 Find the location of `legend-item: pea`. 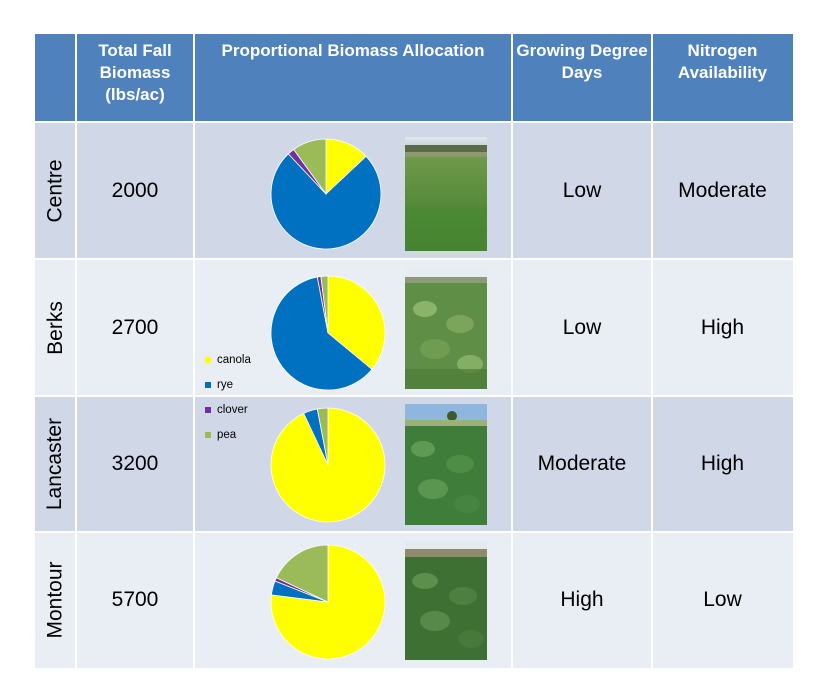

legend-item: pea is located at coordinates (228, 434).